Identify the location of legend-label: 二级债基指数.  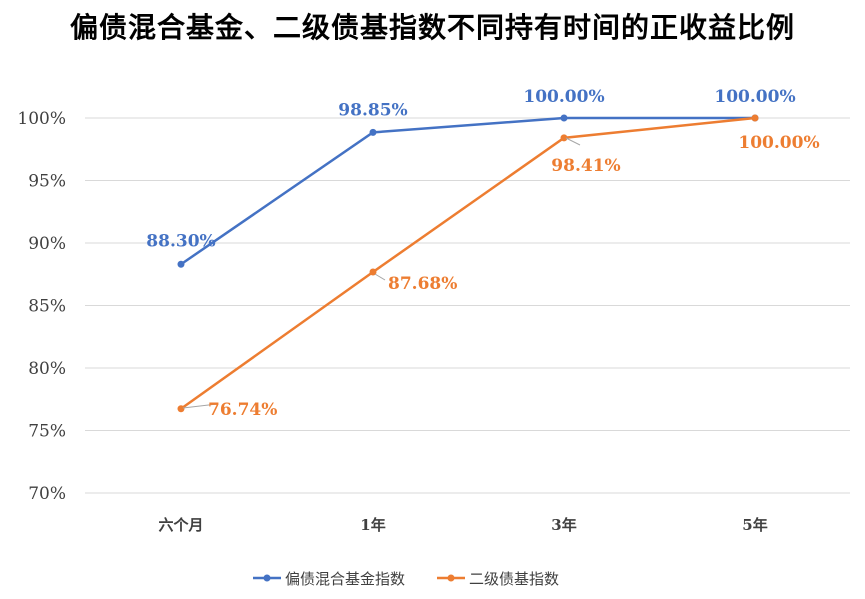
(514, 579).